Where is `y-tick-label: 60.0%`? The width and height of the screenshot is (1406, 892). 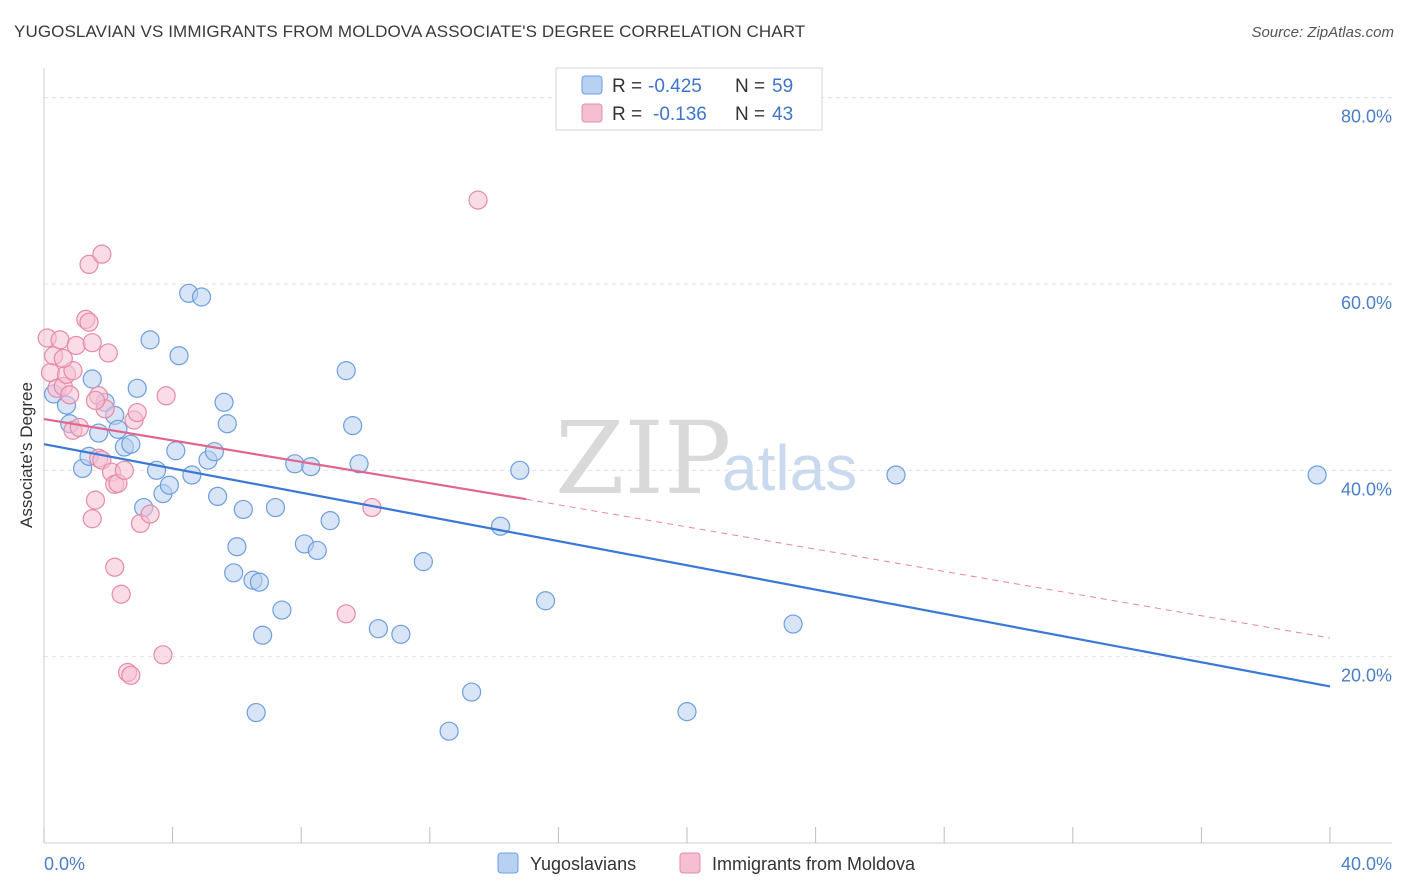
y-tick-label: 60.0% is located at coordinates (1366, 303).